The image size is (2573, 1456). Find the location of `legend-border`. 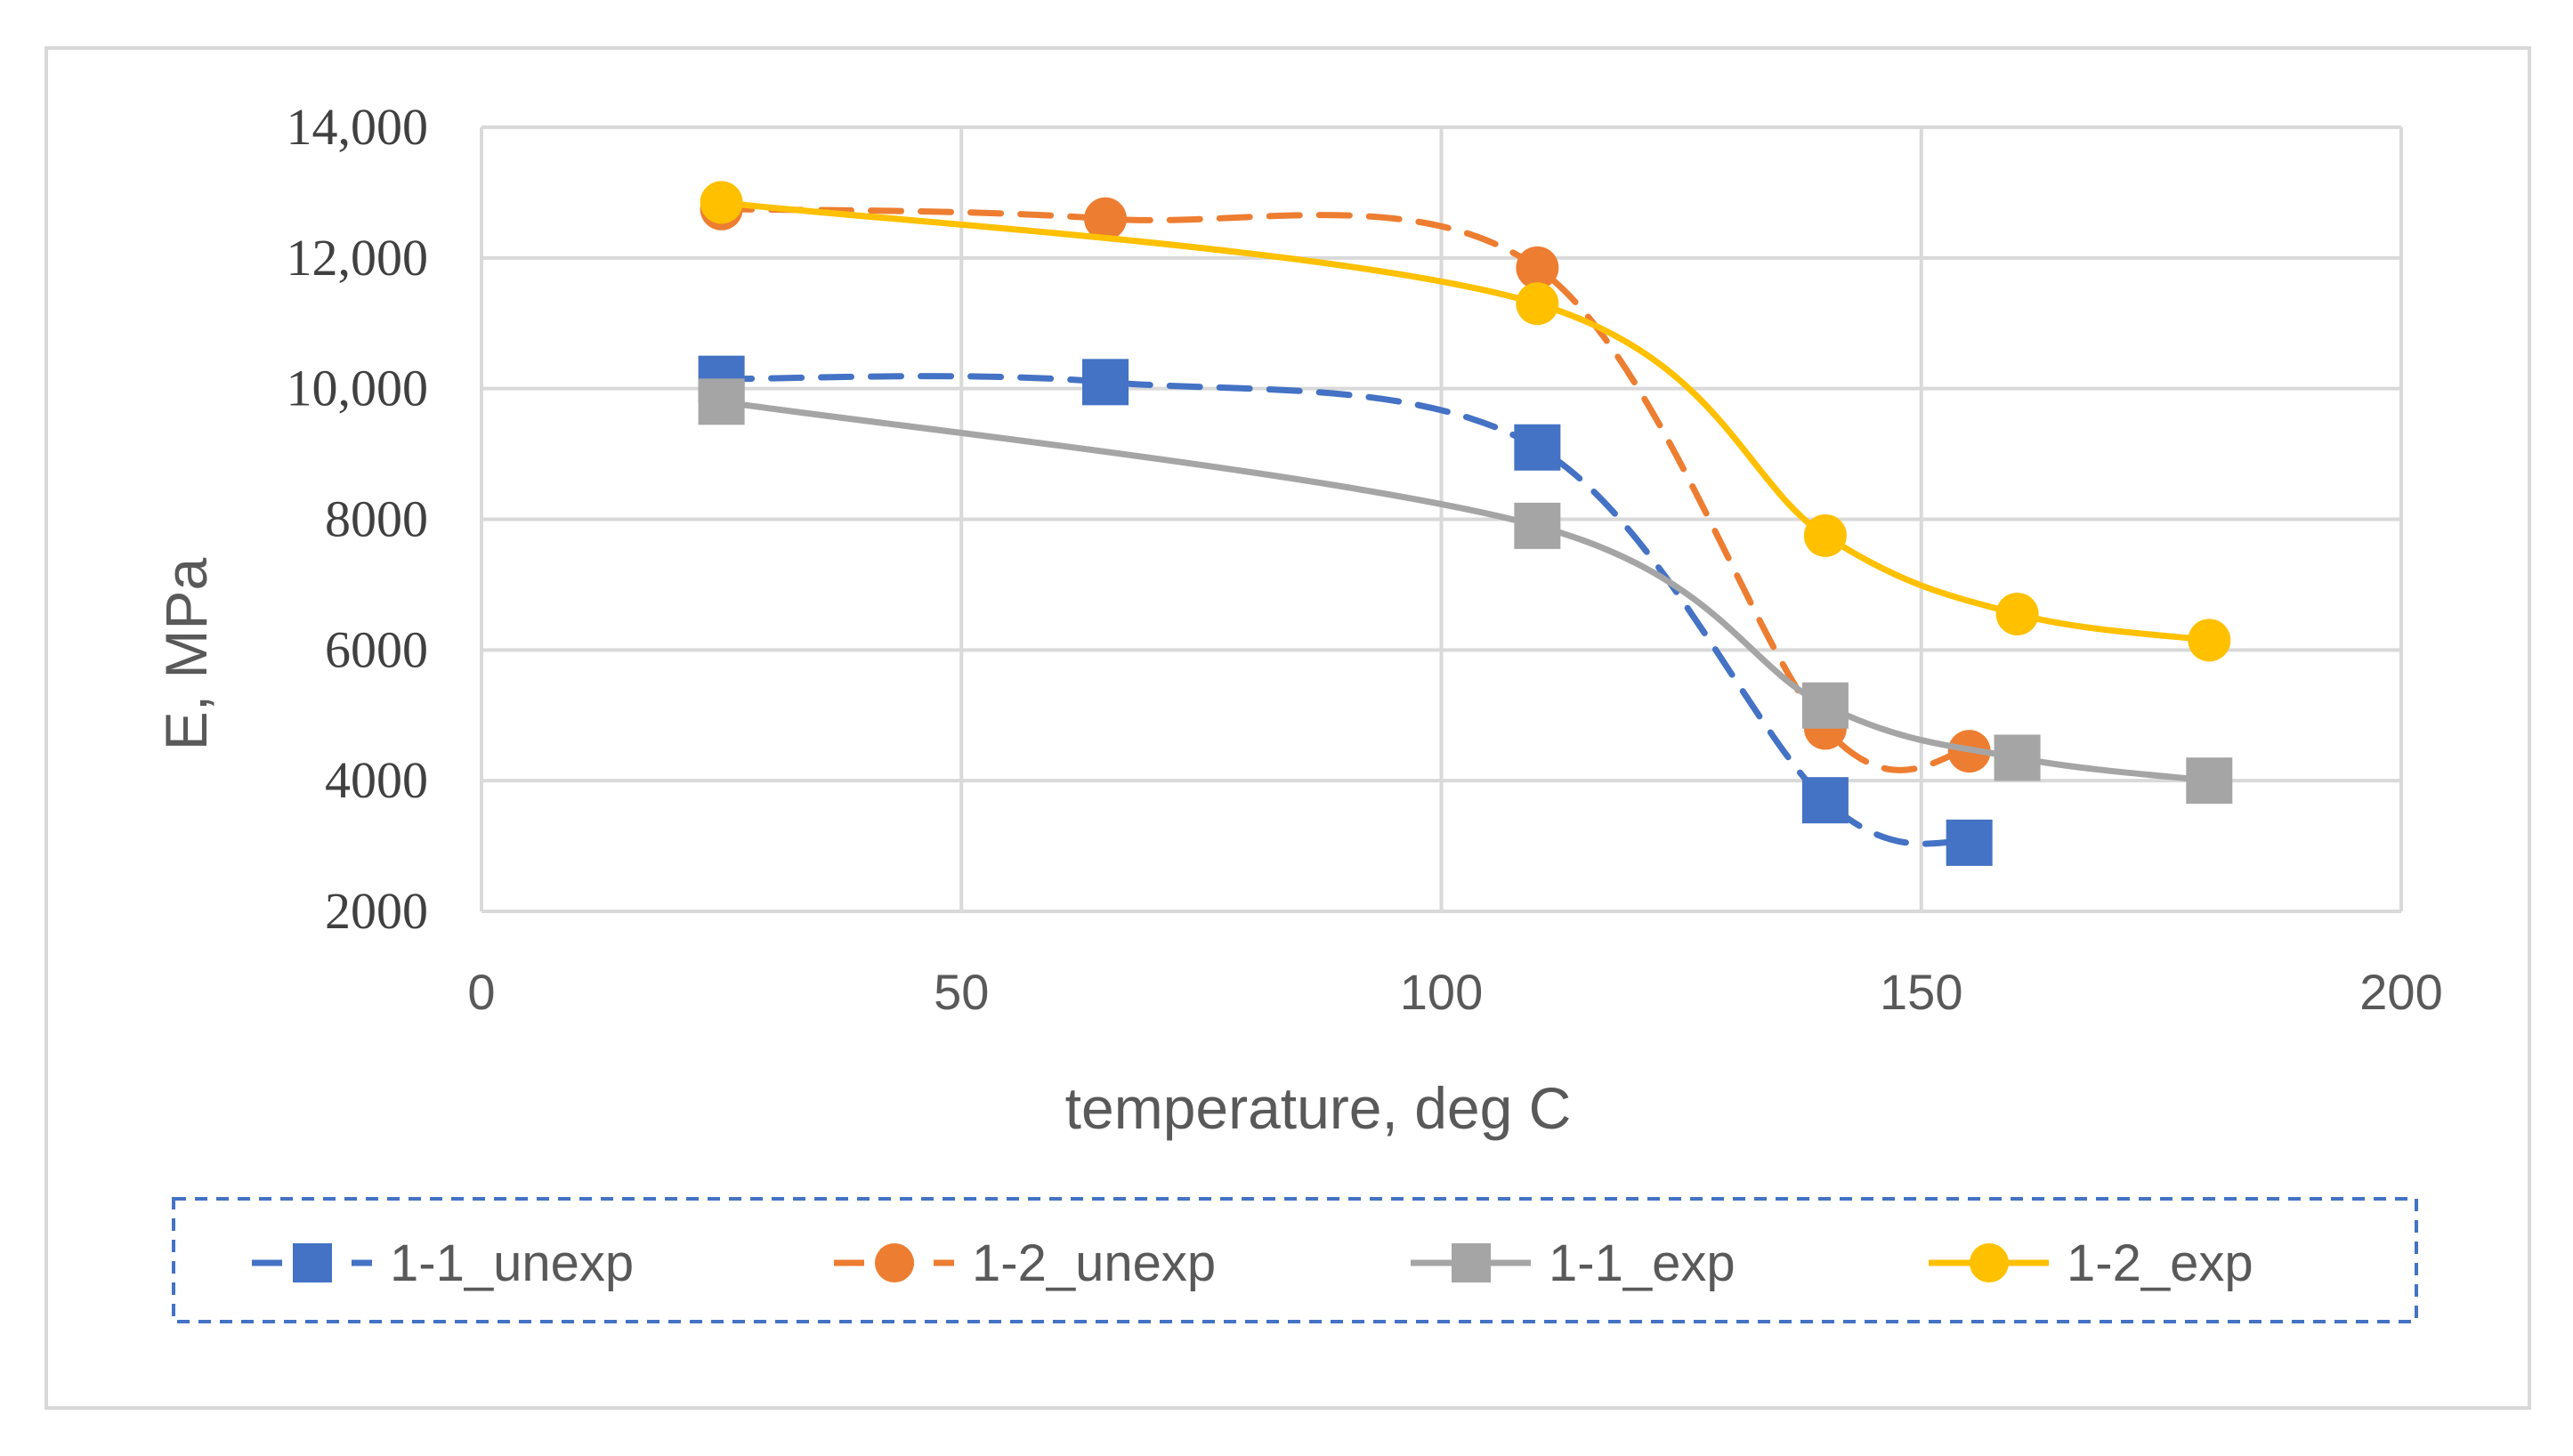

legend-border is located at coordinates (1295, 1260).